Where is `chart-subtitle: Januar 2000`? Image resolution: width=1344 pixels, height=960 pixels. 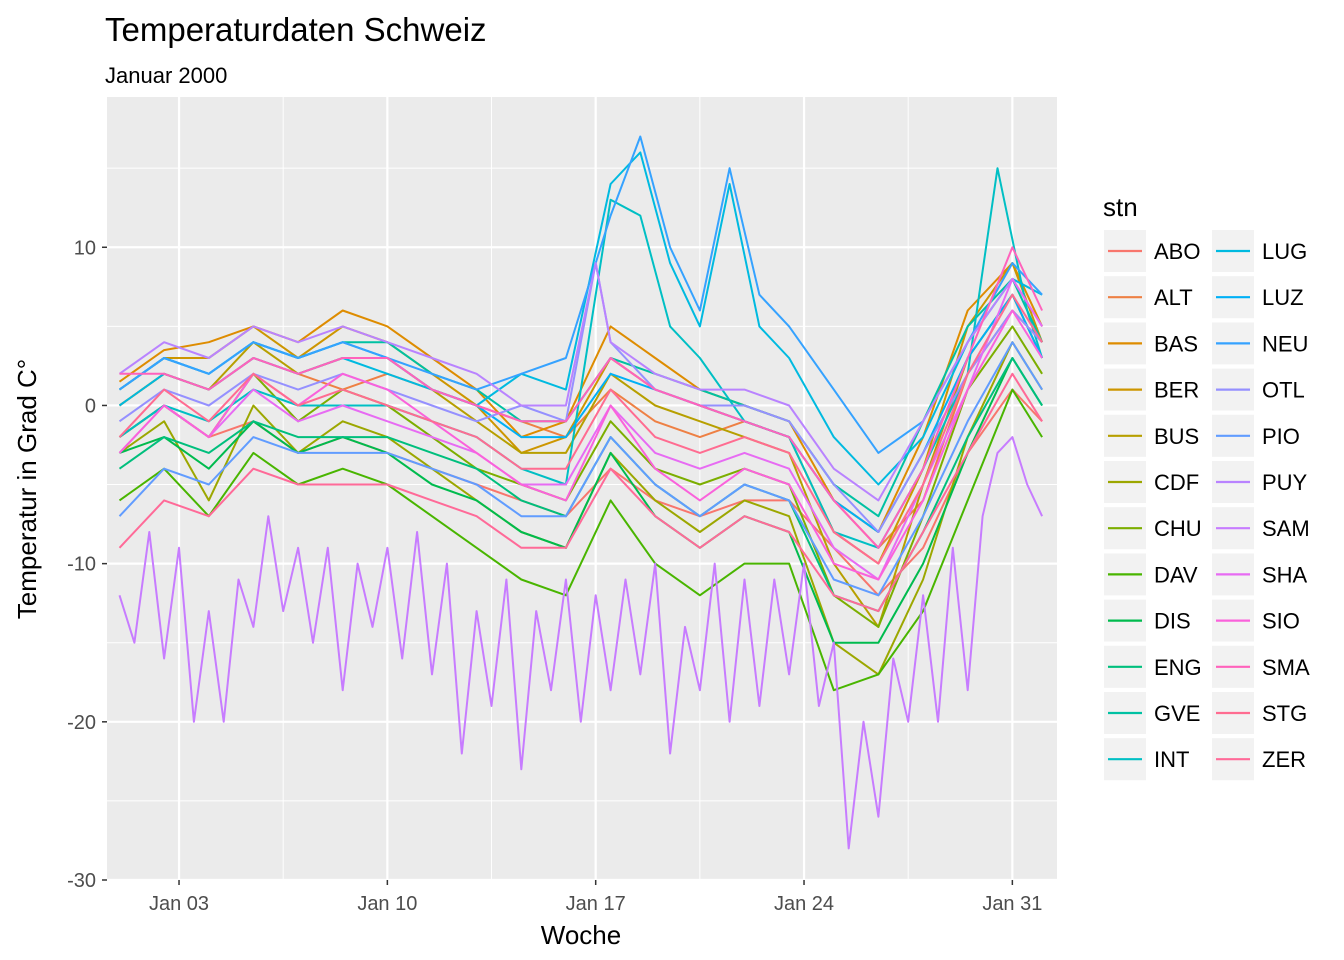 chart-subtitle: Januar 2000 is located at coordinates (166, 75).